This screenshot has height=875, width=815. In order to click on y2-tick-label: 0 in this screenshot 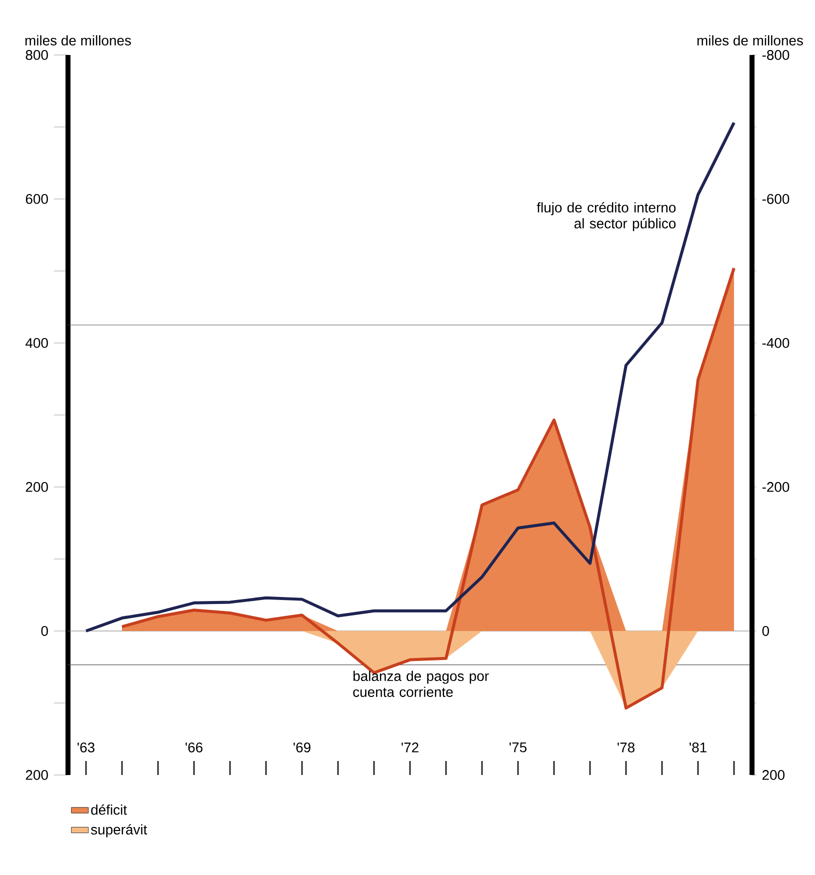, I will do `click(766, 631)`.